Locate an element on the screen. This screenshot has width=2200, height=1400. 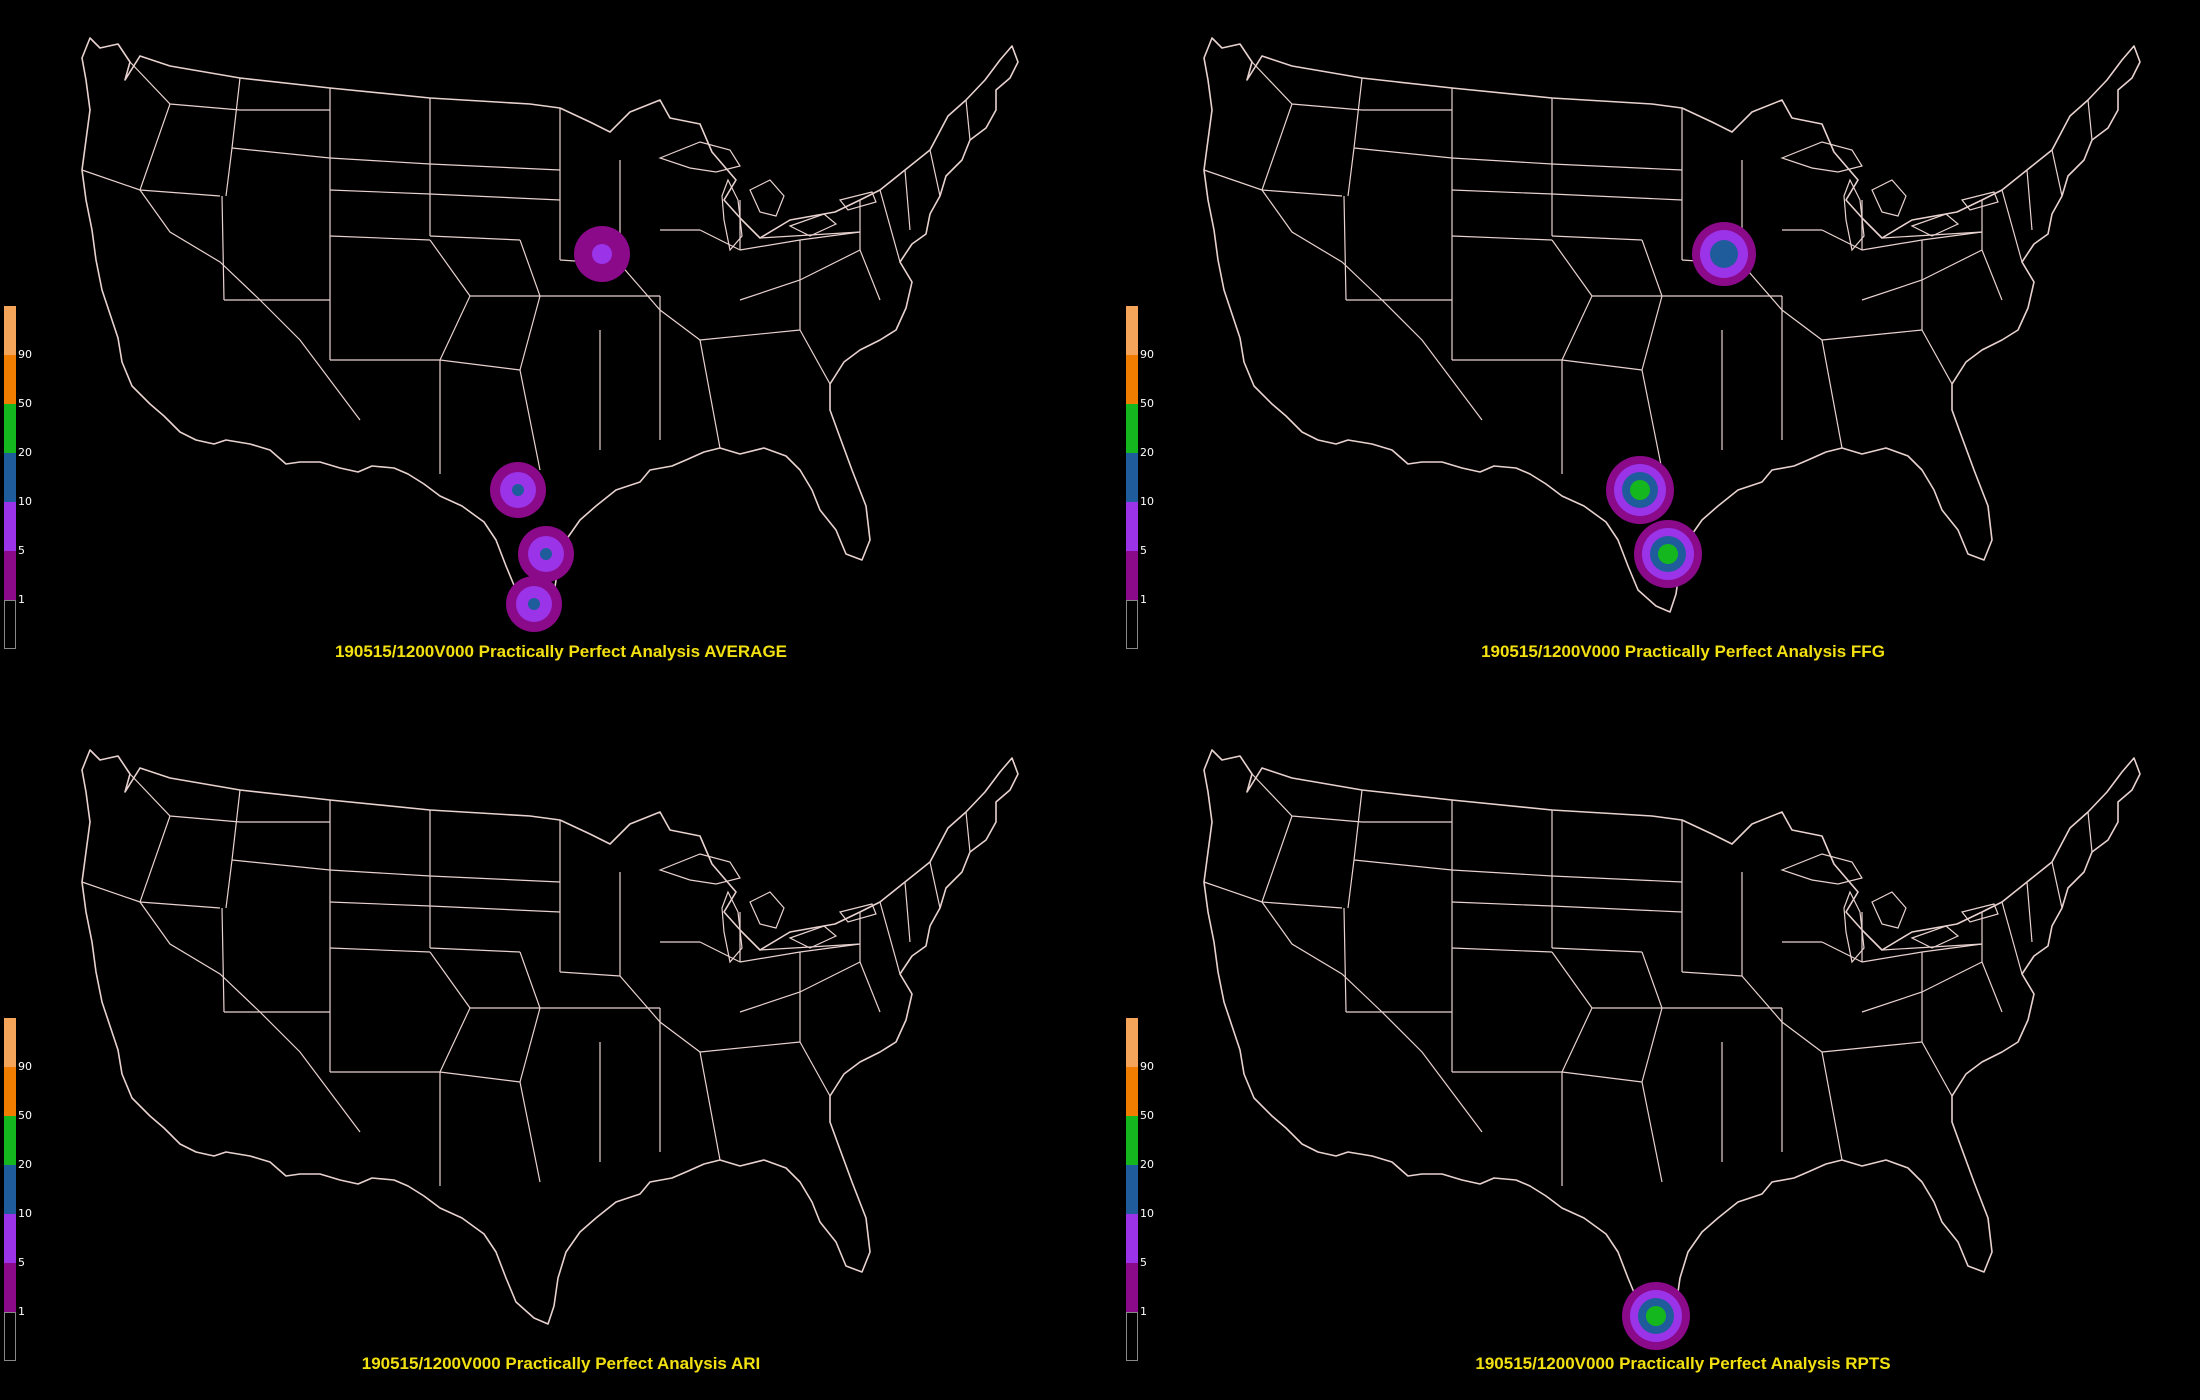
legend-label: 10 is located at coordinates (1147, 501).